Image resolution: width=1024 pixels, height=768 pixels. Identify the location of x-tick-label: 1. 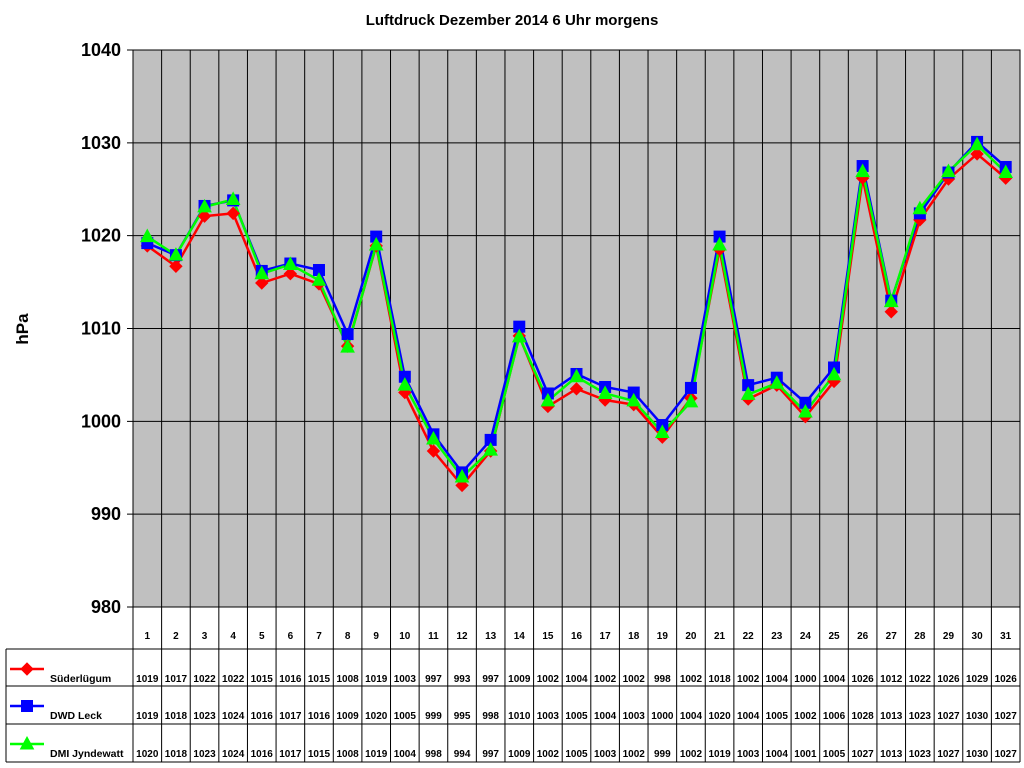
(148, 636).